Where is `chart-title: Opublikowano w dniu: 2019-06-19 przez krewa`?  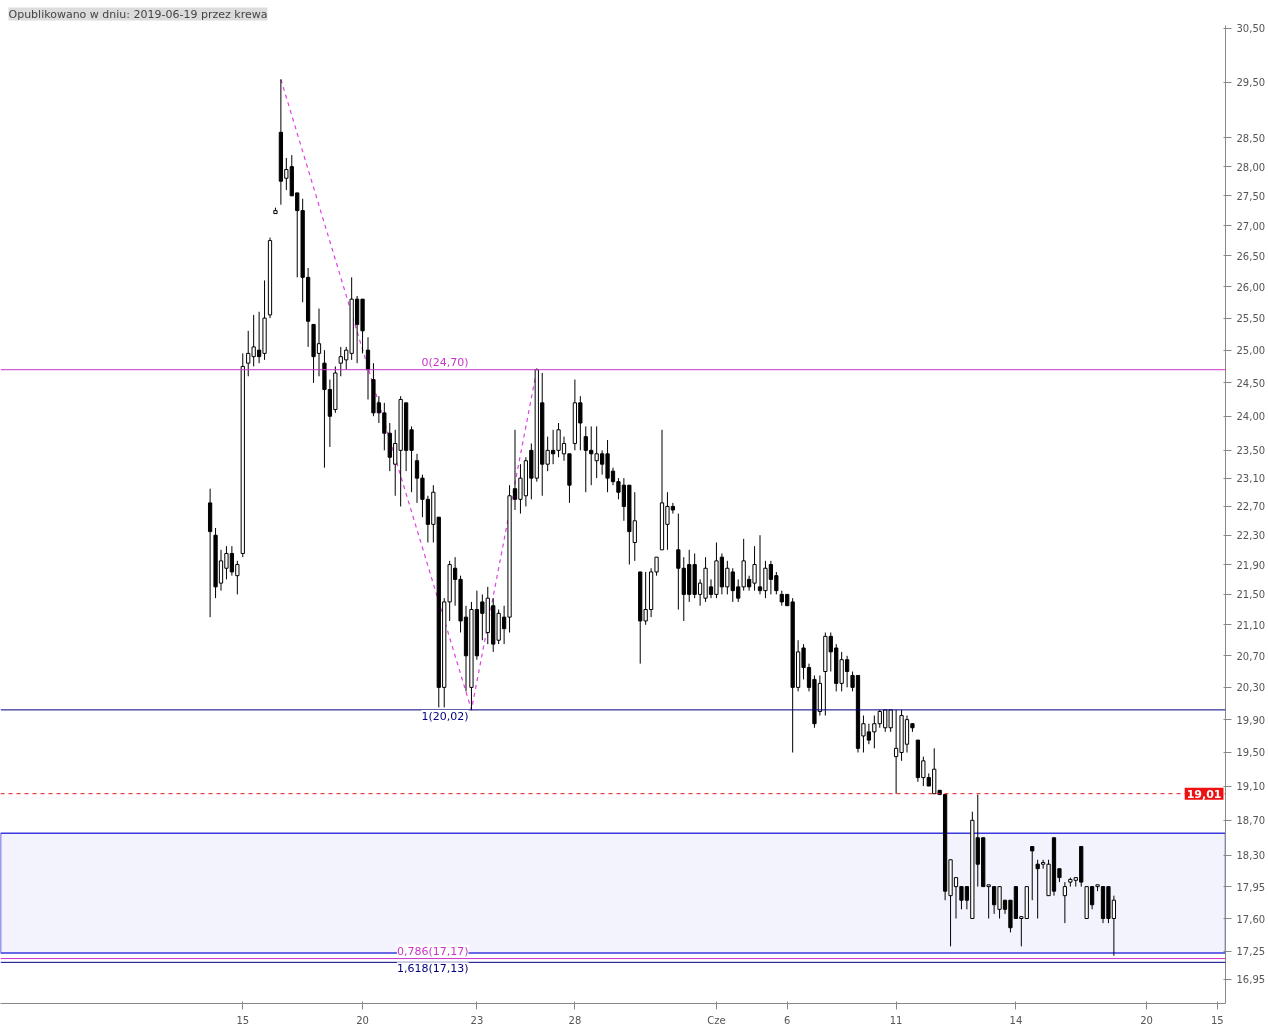 chart-title: Opublikowano w dniu: 2019-06-19 przez krewa is located at coordinates (138, 14).